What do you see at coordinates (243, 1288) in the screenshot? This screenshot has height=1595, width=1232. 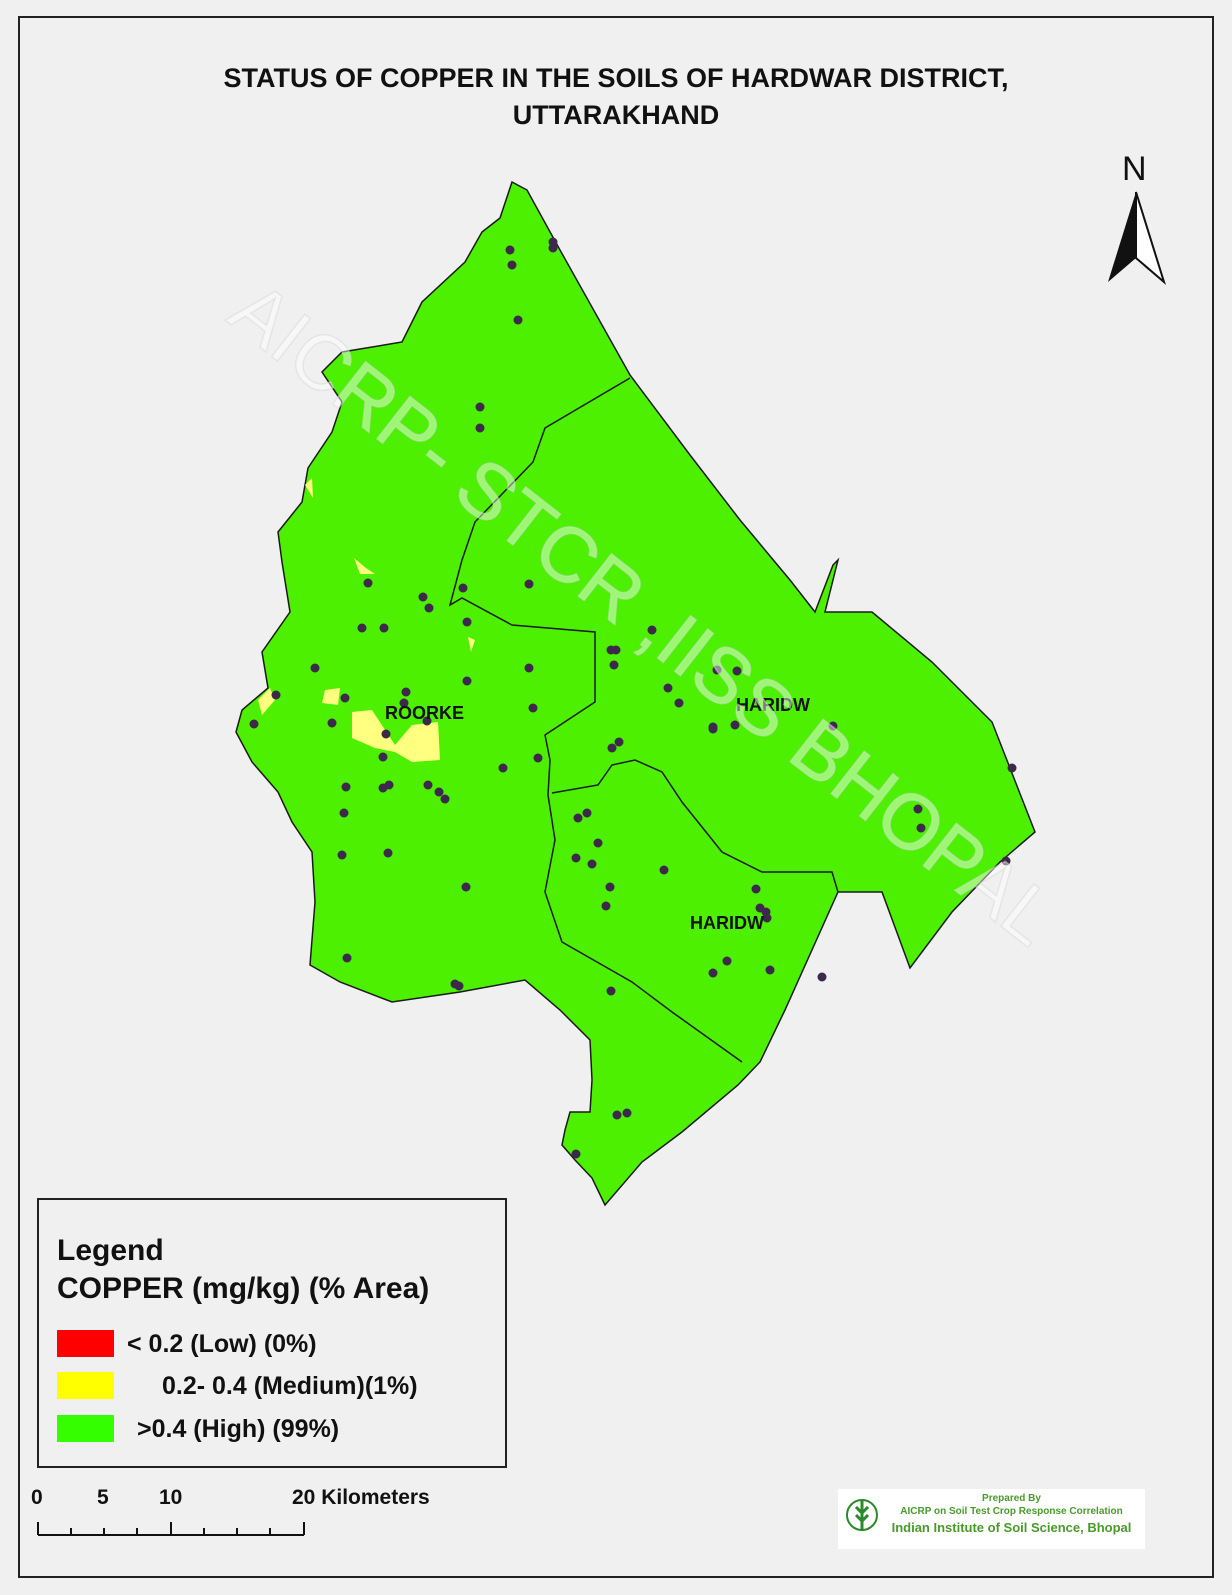 I see `legend-subheading: COPPER (mg/kg) (% Area)` at bounding box center [243, 1288].